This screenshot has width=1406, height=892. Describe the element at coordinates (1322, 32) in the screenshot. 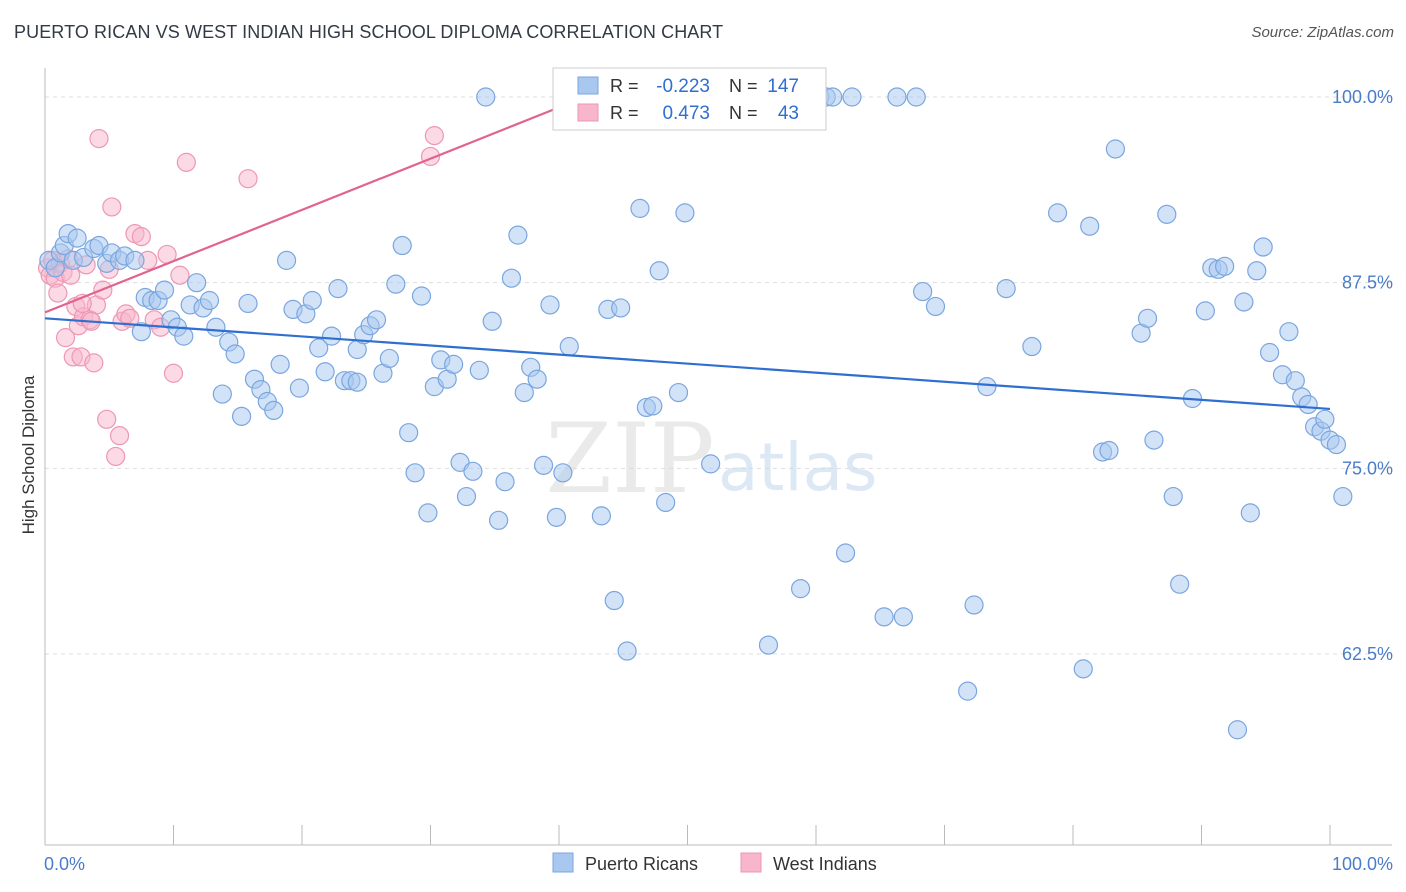

I see `source-label: Source: ZipAtlas.com` at that location.